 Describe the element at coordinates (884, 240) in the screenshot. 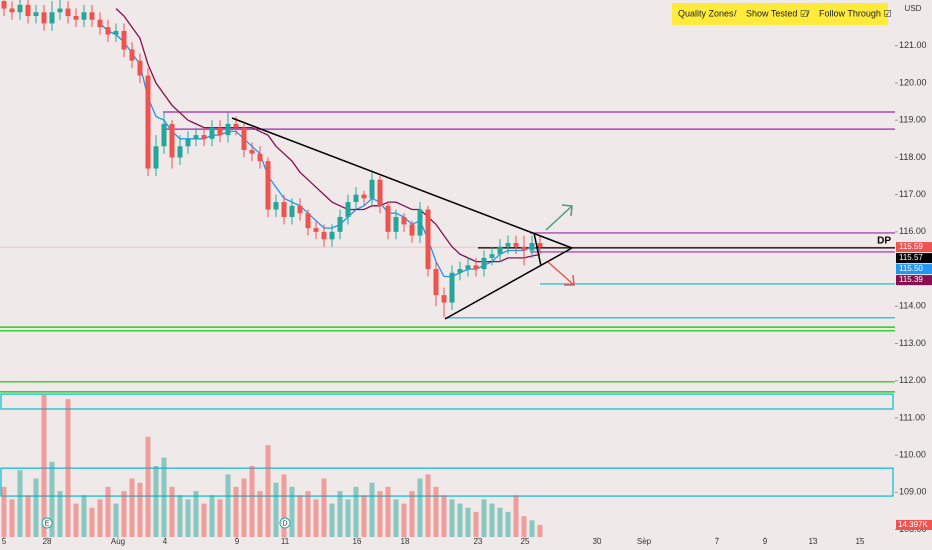

I see `level-label: DP` at that location.